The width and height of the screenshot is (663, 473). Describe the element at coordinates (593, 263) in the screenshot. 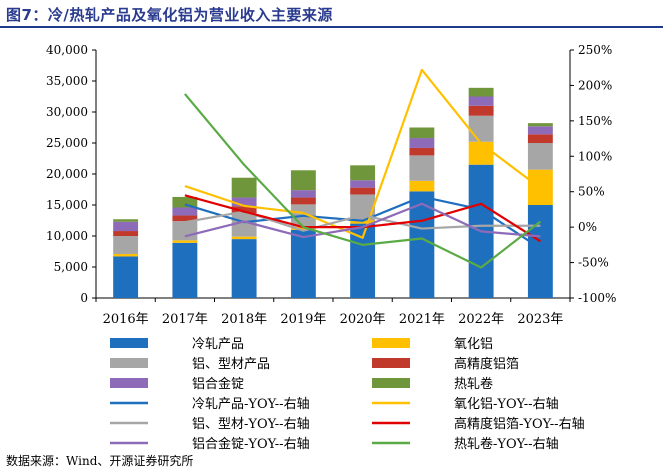

I see `right-tick-label: -50%` at that location.